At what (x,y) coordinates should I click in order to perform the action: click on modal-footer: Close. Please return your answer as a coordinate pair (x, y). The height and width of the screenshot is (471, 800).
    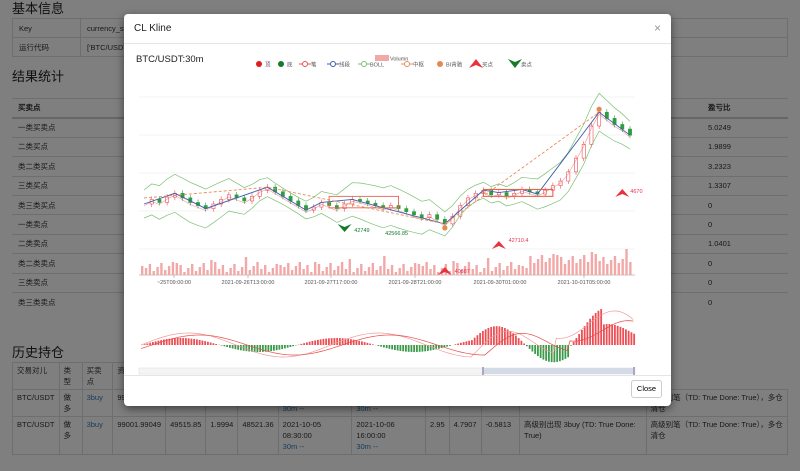
    Looking at the image, I should click on (397, 390).